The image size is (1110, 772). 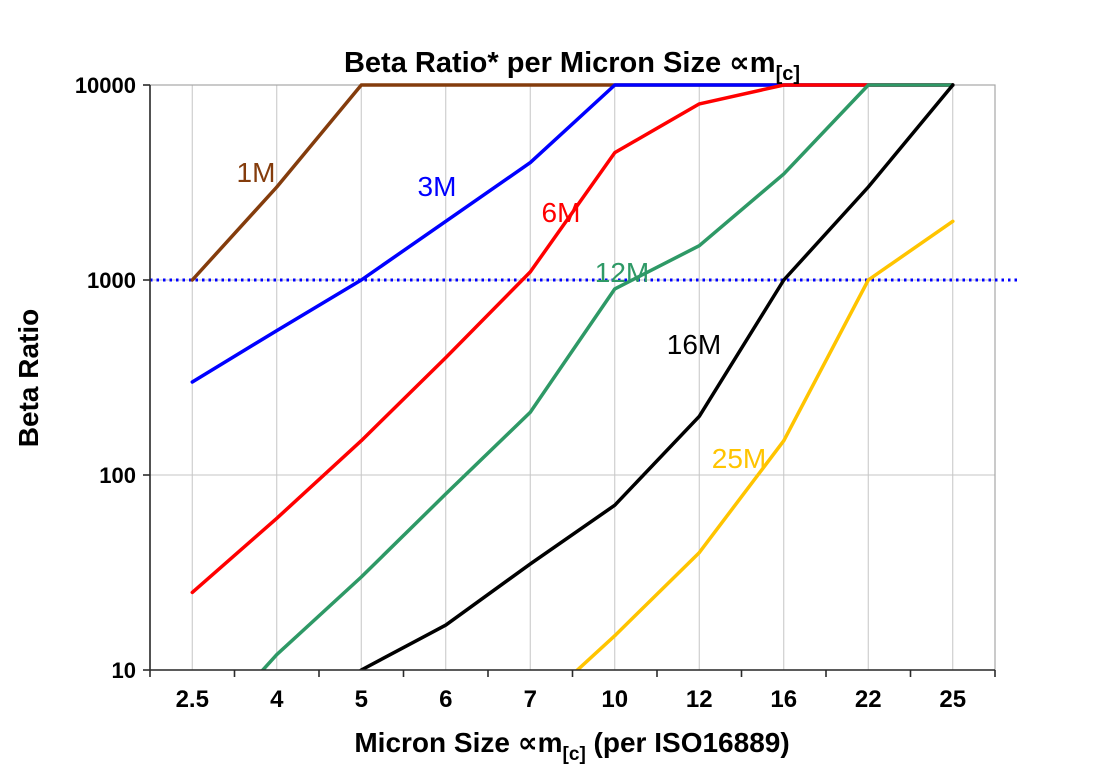 What do you see at coordinates (124, 670) in the screenshot?
I see `y-tick-label: 10` at bounding box center [124, 670].